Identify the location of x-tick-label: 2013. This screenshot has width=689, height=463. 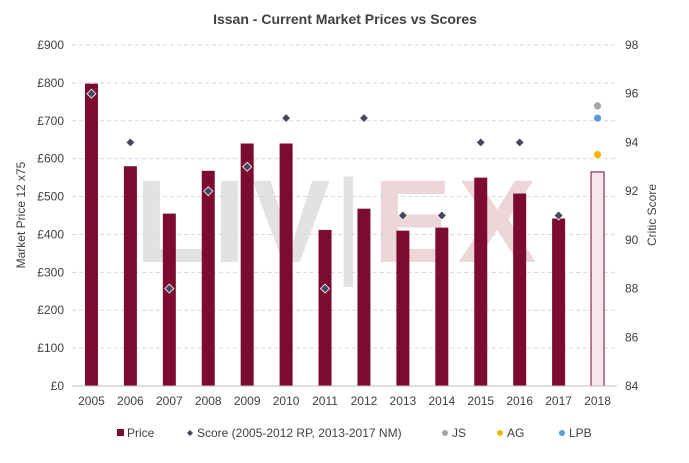
(403, 401).